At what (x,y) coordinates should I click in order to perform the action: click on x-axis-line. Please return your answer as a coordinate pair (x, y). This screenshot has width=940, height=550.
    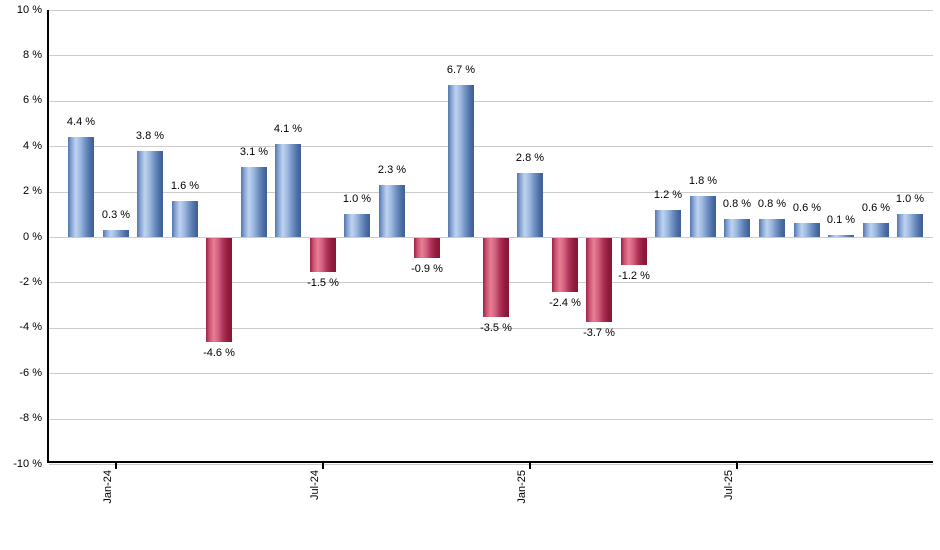
    Looking at the image, I should click on (490, 462).